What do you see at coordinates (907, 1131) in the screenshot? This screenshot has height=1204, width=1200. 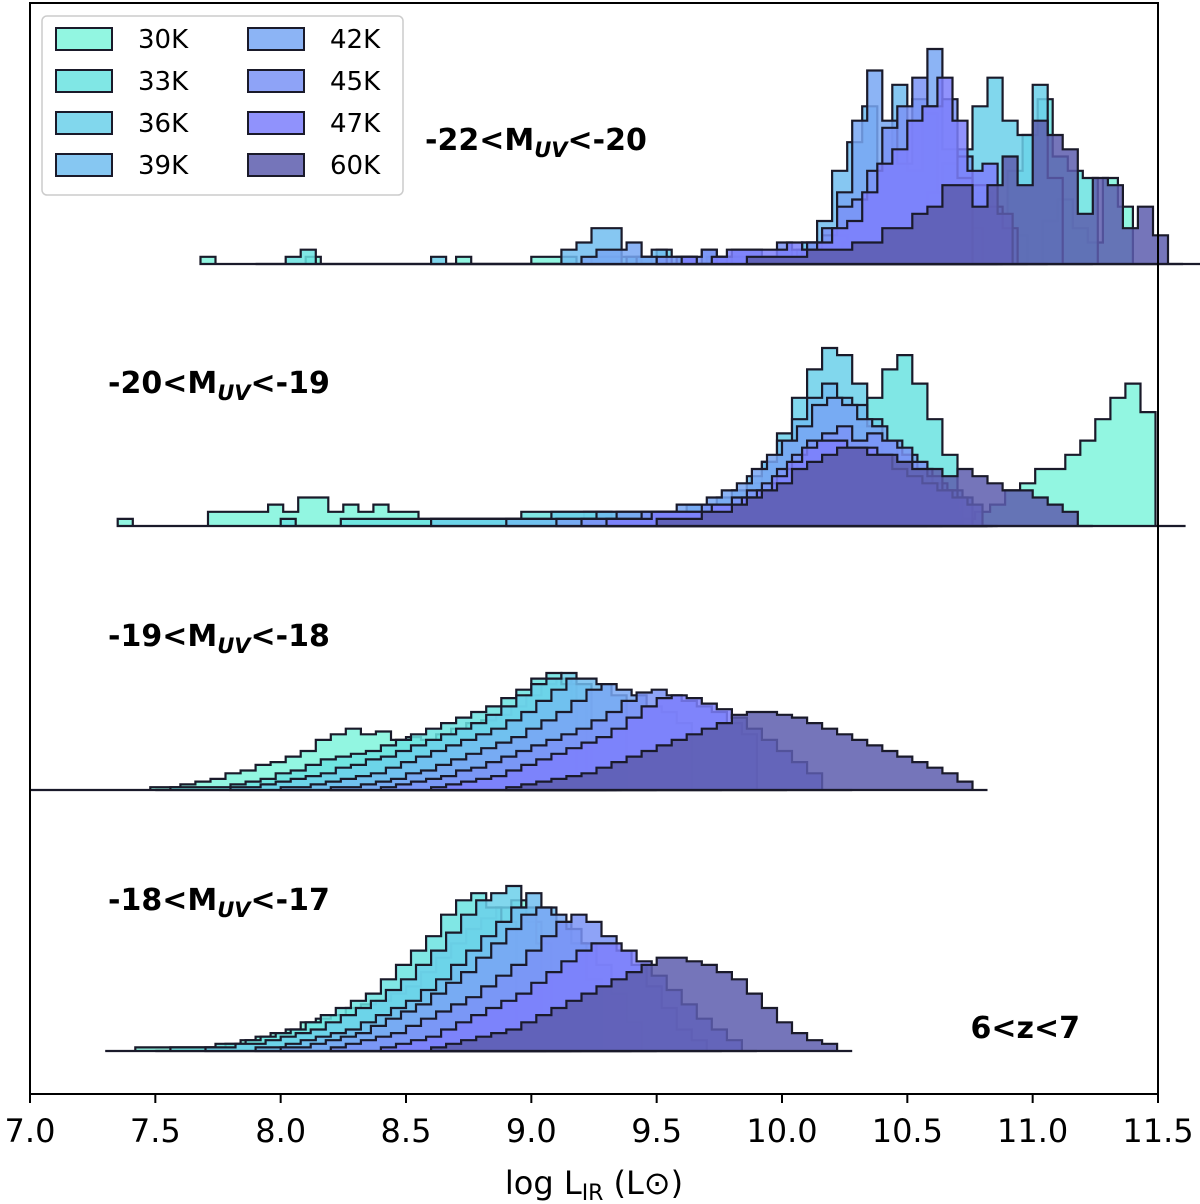 I see `x-tick-label-10.5: 10.5` at bounding box center [907, 1131].